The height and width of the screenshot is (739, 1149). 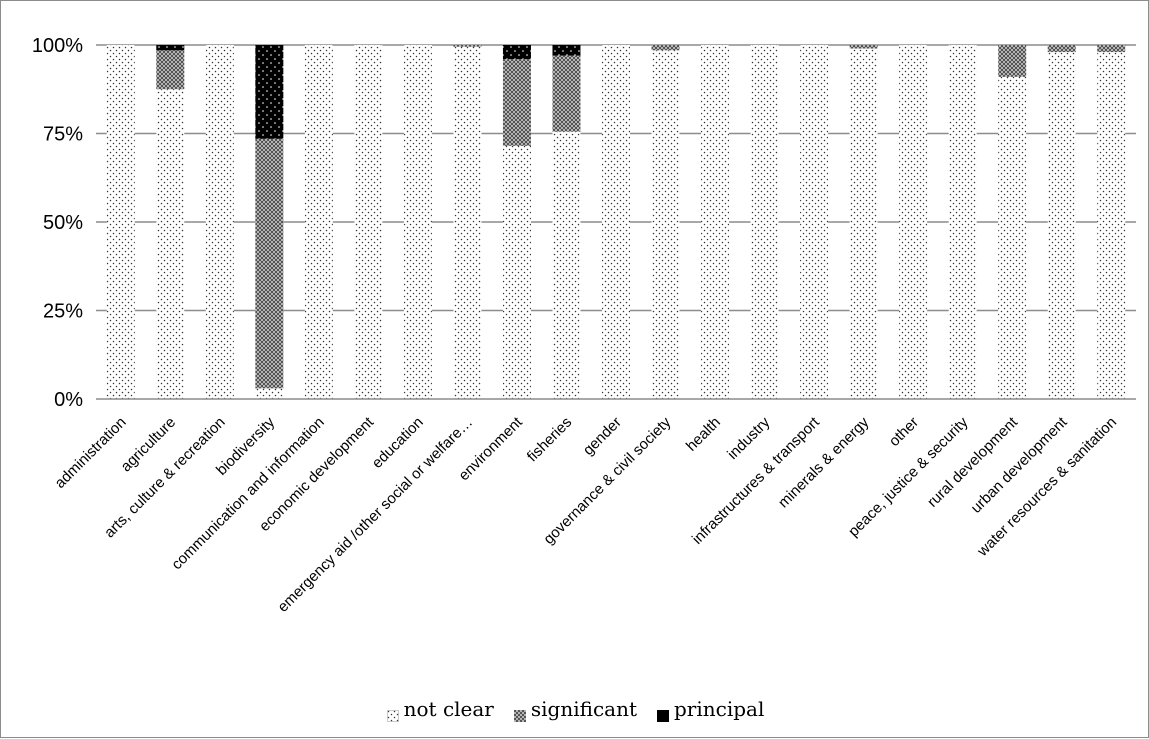 What do you see at coordinates (904, 432) in the screenshot?
I see `x-category-label: other` at bounding box center [904, 432].